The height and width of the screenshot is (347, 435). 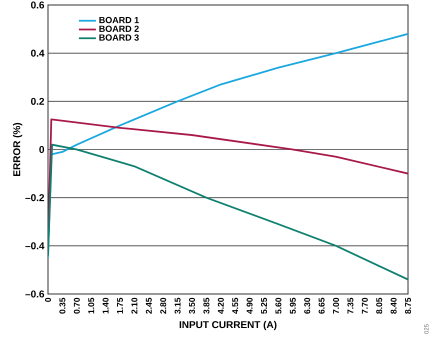 I want to click on legend-label: BOARD 2, so click(x=119, y=29).